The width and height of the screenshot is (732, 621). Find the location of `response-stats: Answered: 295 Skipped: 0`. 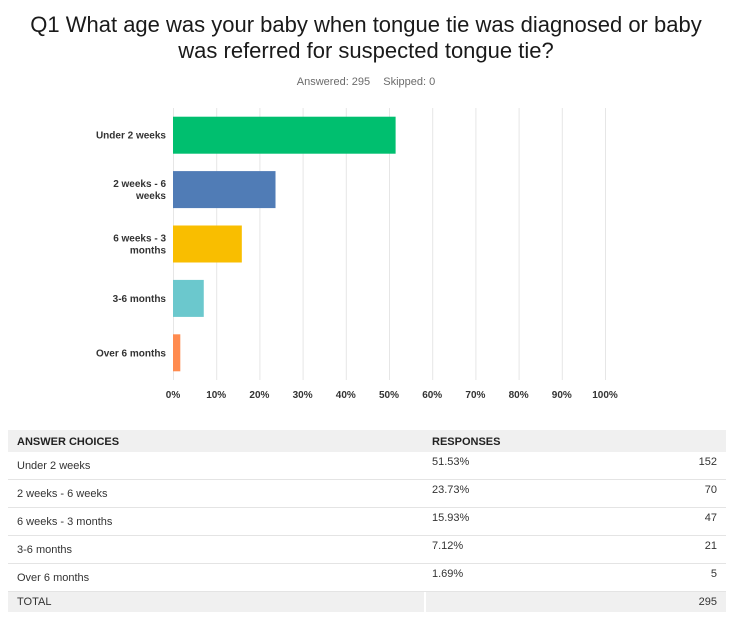

response-stats: Answered: 295 Skipped: 0 is located at coordinates (366, 82).